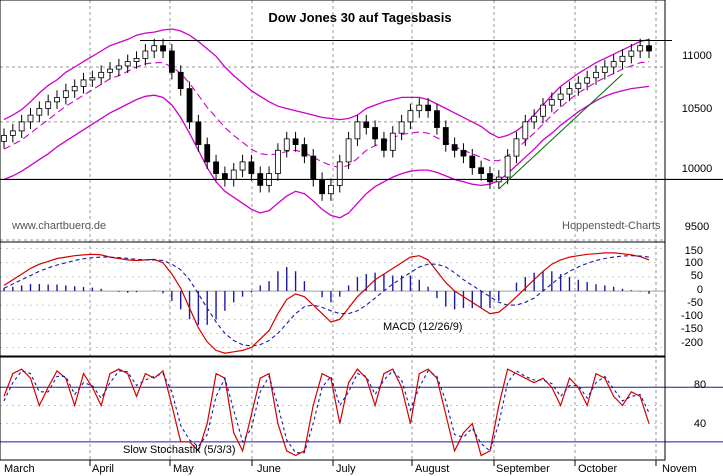 This screenshot has width=723, height=476. I want to click on source-right-label: Hoppenstedt-Charts, so click(611, 226).